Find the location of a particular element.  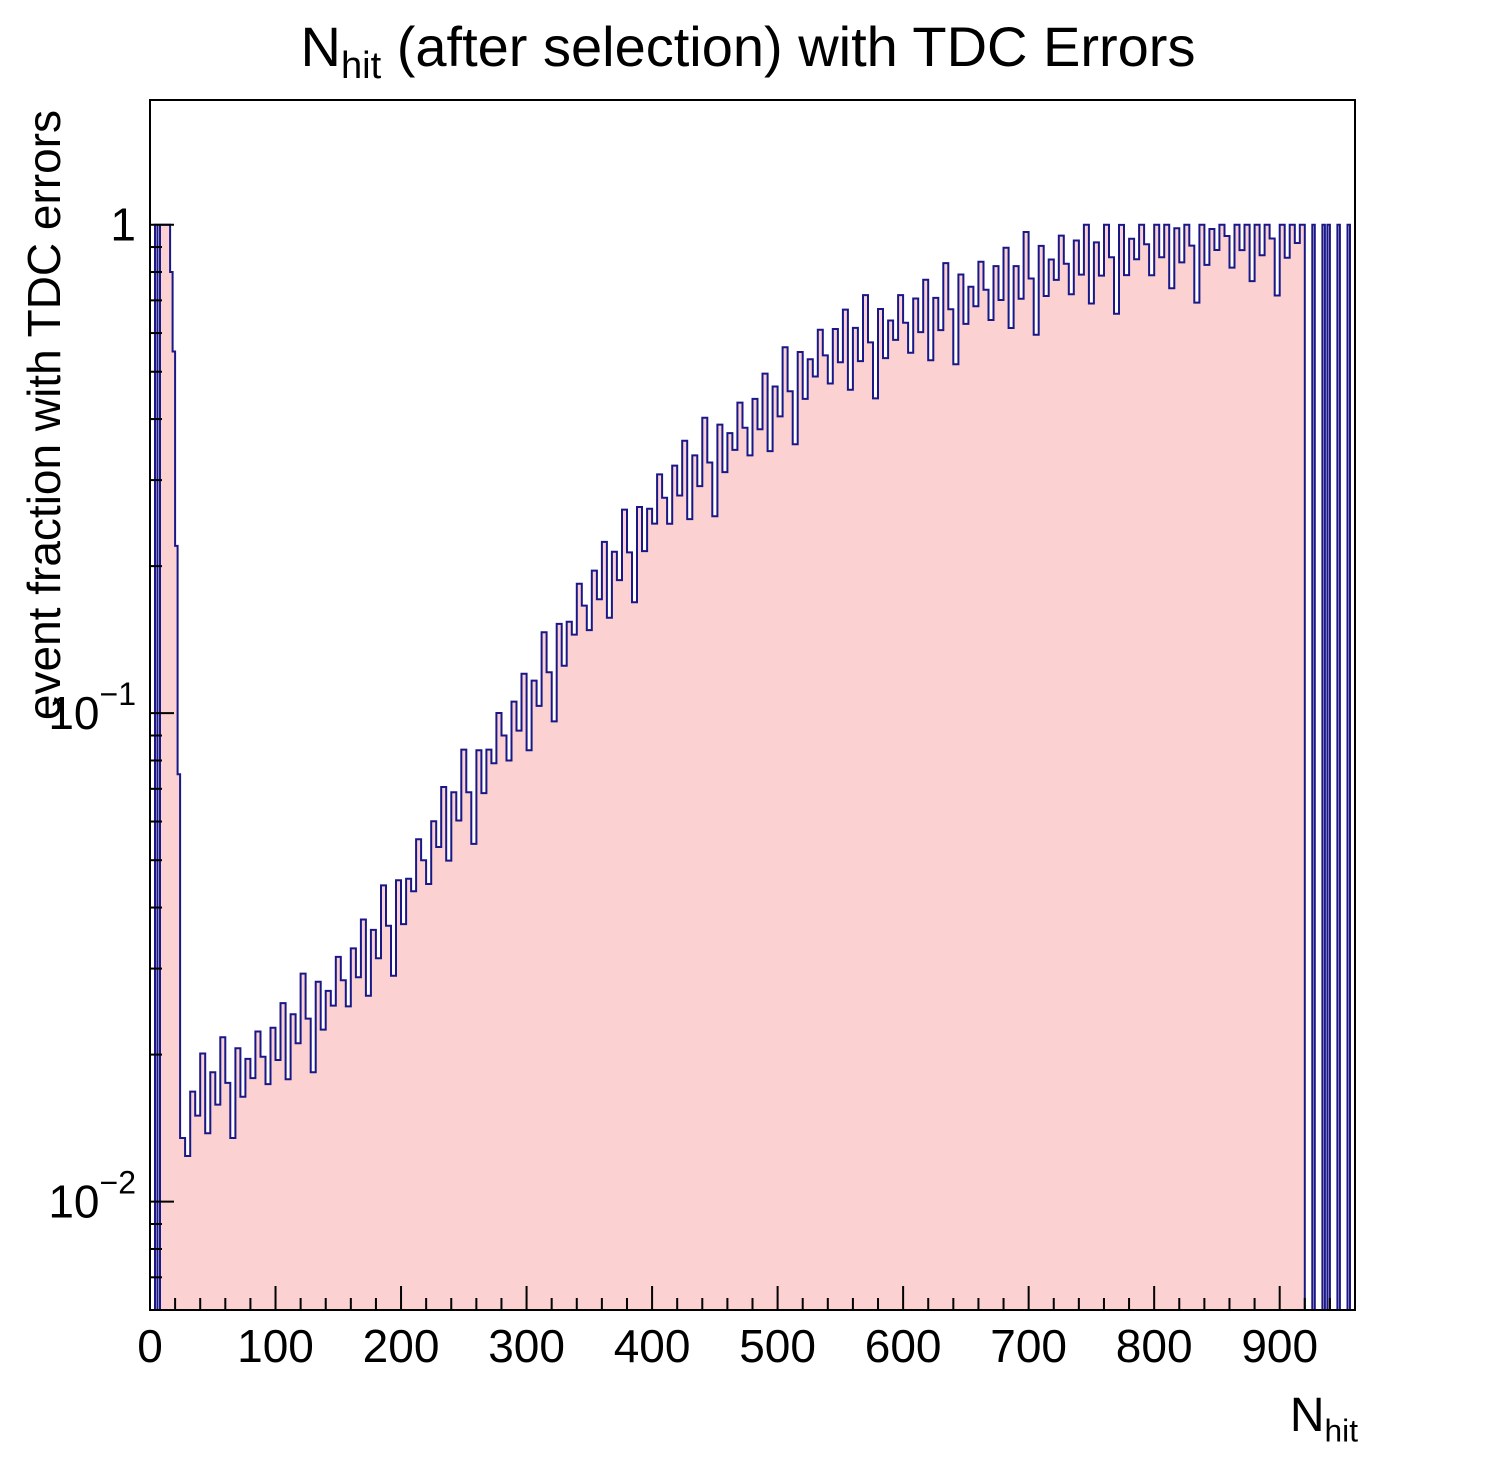

x-tick-label: 400 is located at coordinates (652, 1346).